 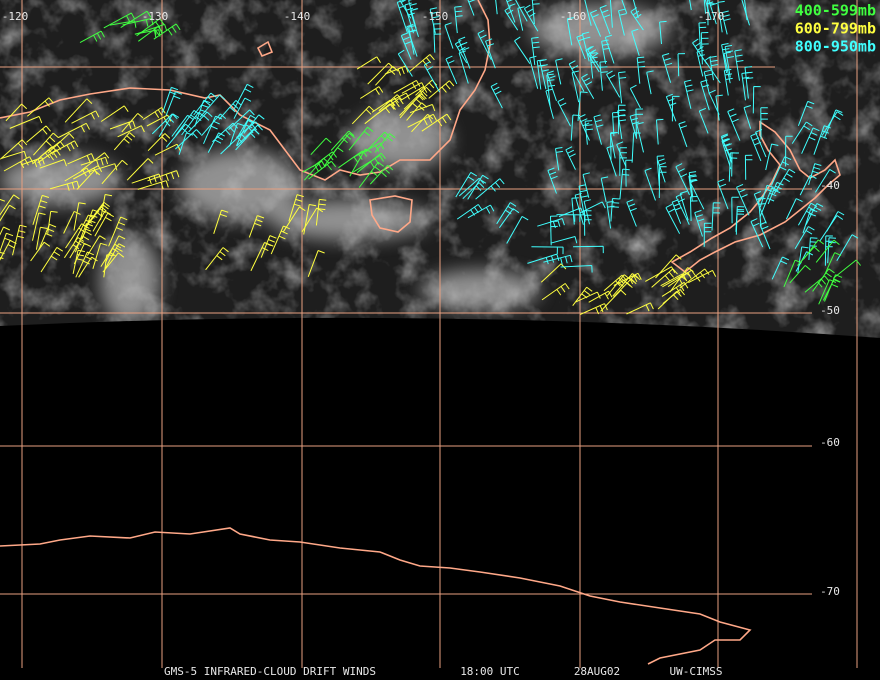 I want to click on longitude-label: -150, so click(x=435, y=16).